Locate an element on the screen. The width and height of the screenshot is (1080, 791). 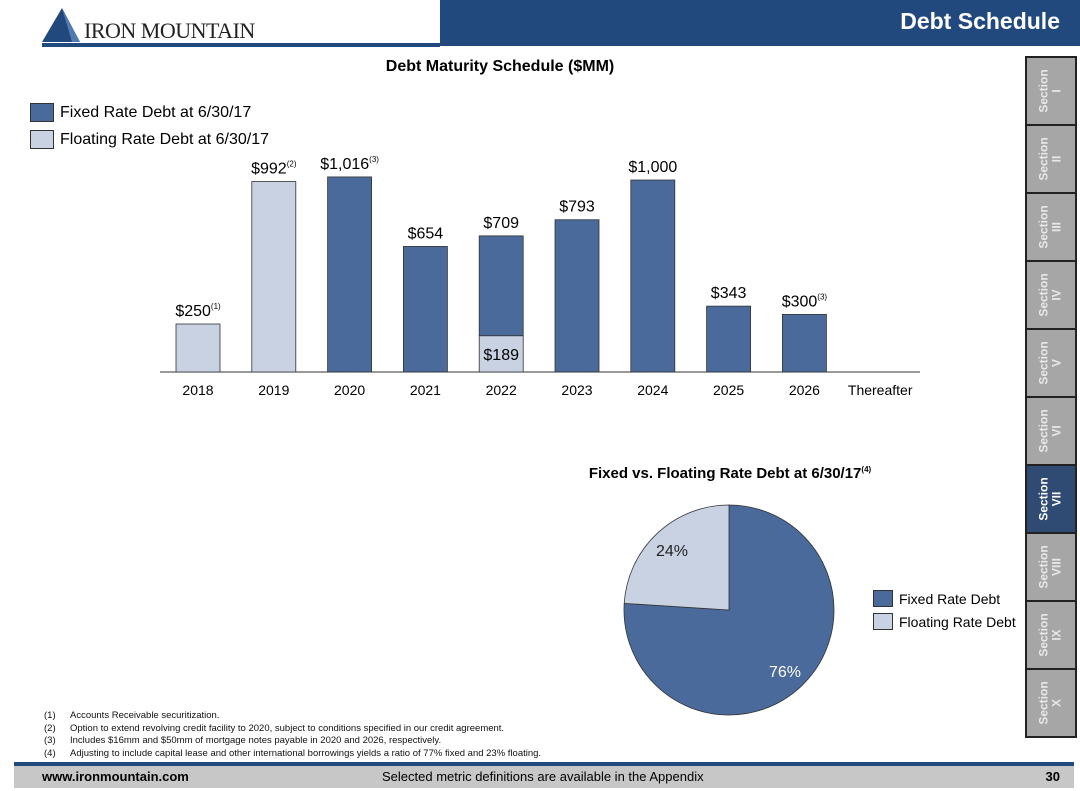
section-tab-iv: Section IV is located at coordinates (1051, 295).